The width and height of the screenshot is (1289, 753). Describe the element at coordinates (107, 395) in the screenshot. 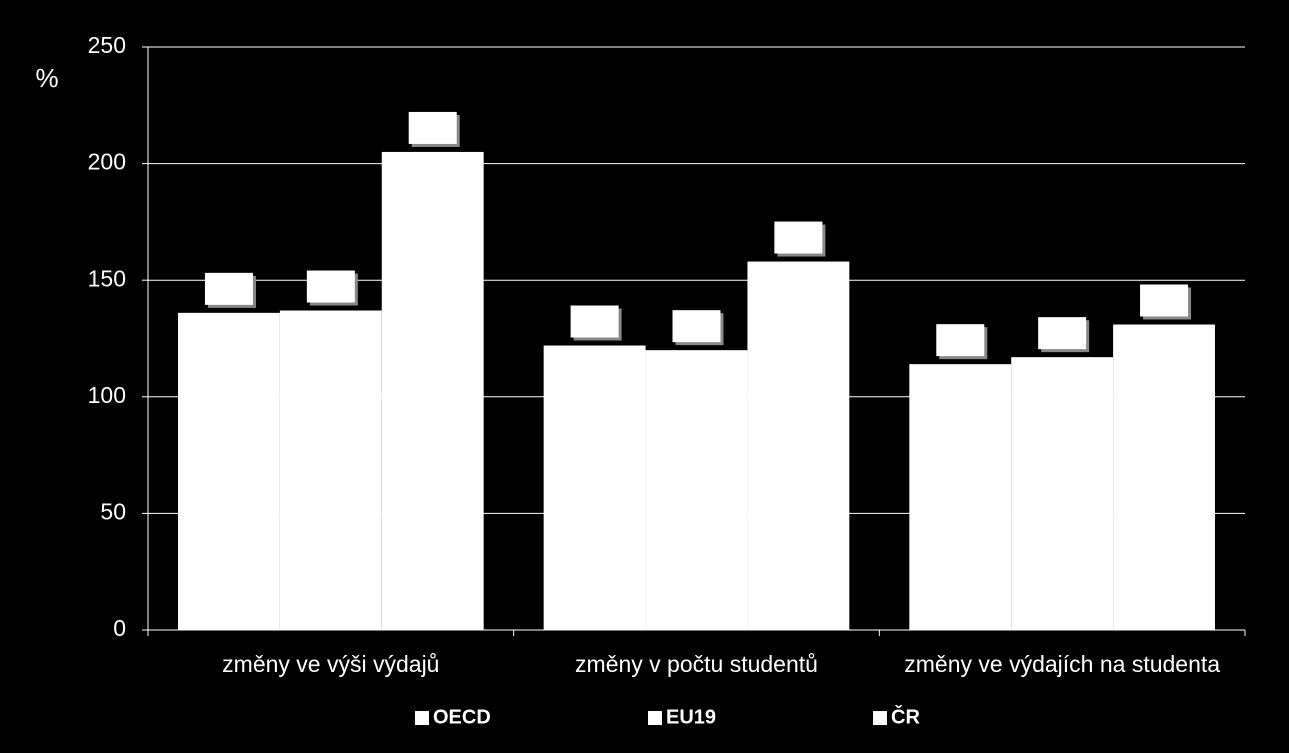

I see `y-tick-label: 100` at that location.